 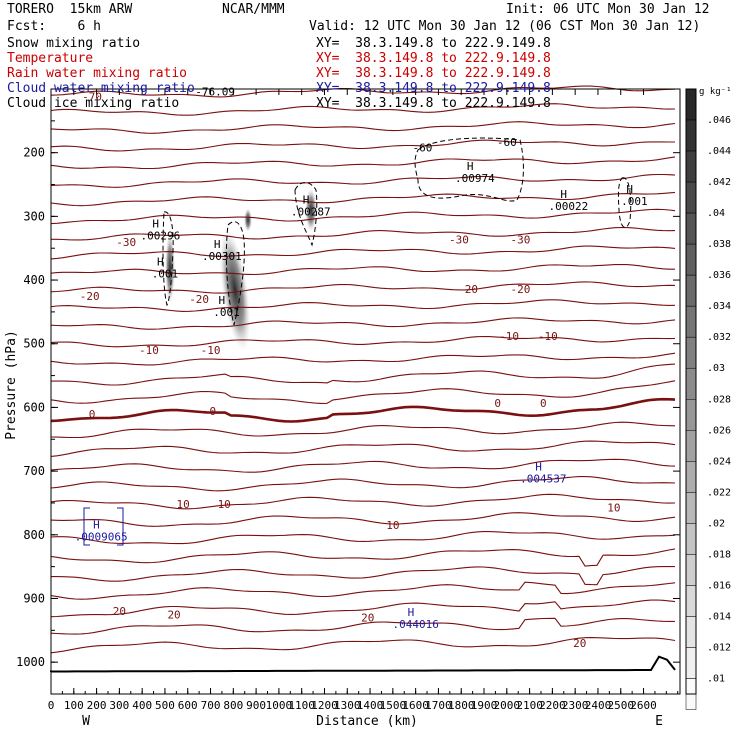 I want to click on x-tick-label: 1100, so click(x=301, y=705).